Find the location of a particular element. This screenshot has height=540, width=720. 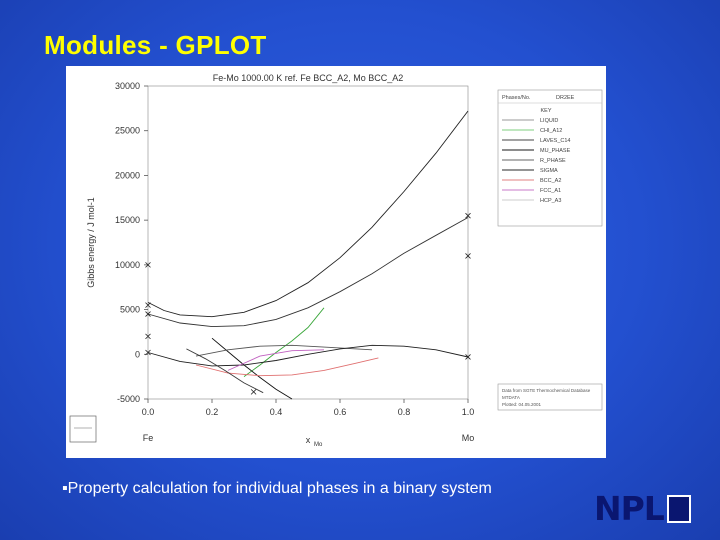

npl-logo-text: NPL is located at coordinates (629, 508).